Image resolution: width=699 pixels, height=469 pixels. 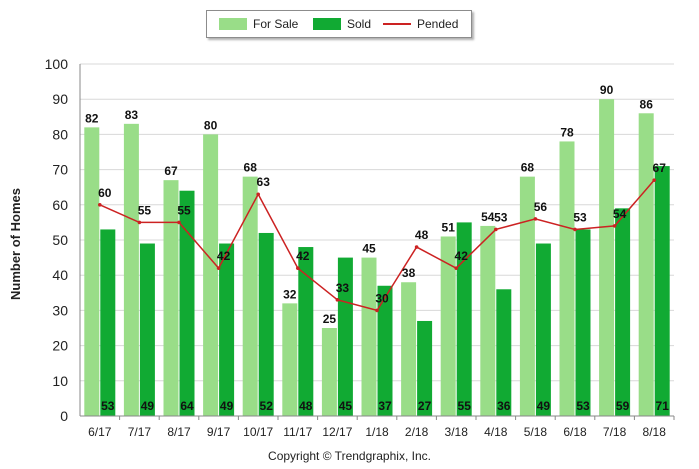 What do you see at coordinates (449, 227) in the screenshot?
I see `data-label-for-sale: 51` at bounding box center [449, 227].